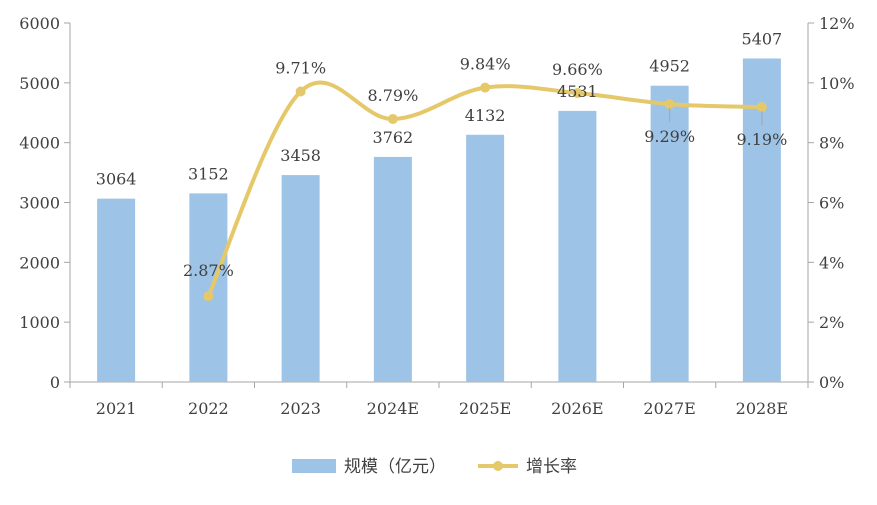 Image resolution: width=877 pixels, height=505 pixels. What do you see at coordinates (761, 139) in the screenshot?
I see `growth-rate-label: 9.19%` at bounding box center [761, 139].